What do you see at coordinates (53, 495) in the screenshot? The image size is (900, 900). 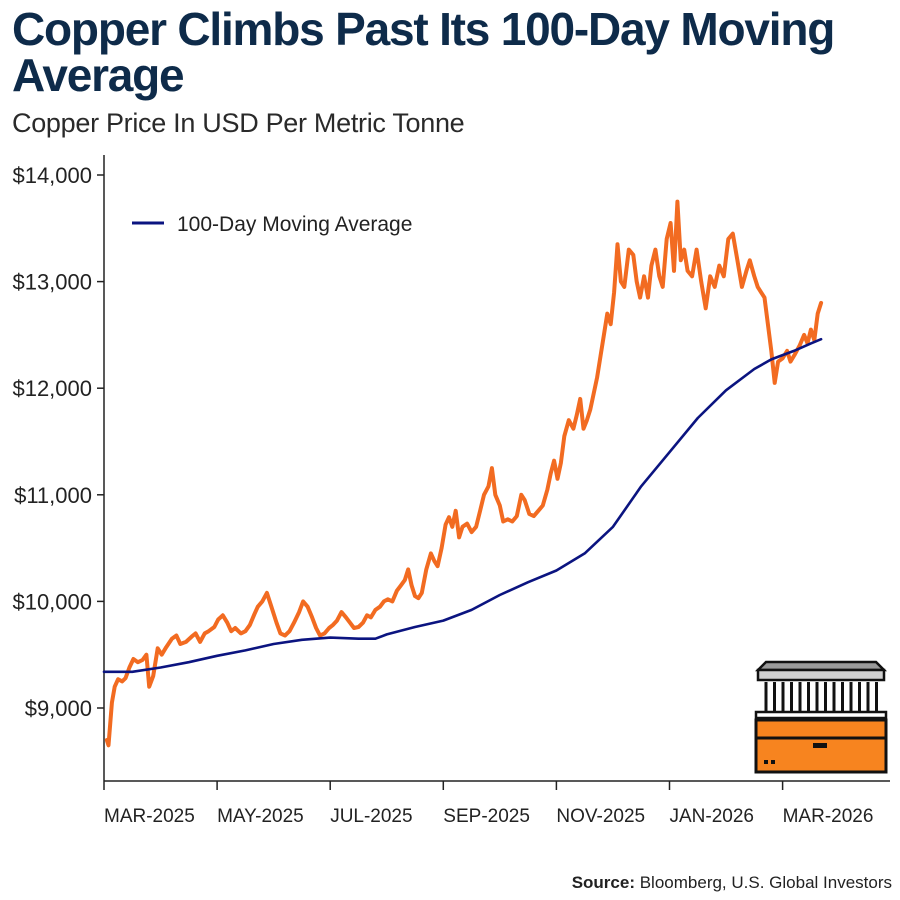 I see `y-tick-label: $11,000` at bounding box center [53, 495].